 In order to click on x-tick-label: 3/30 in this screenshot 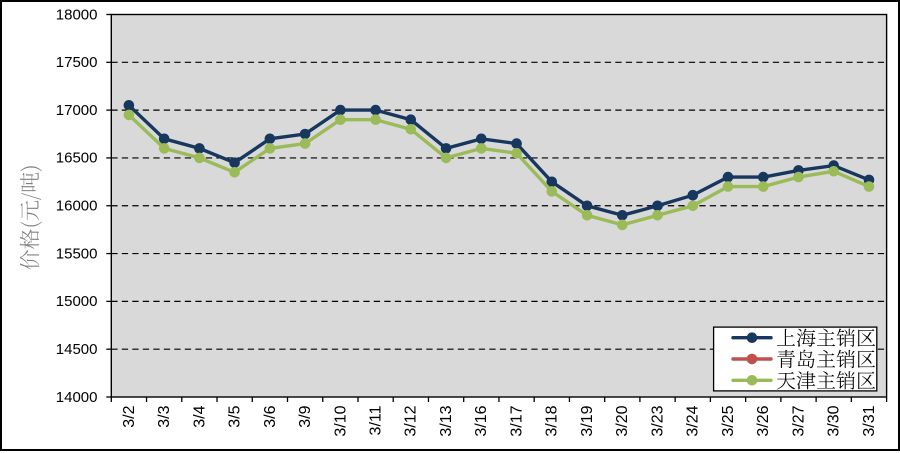, I will do `click(834, 420)`.